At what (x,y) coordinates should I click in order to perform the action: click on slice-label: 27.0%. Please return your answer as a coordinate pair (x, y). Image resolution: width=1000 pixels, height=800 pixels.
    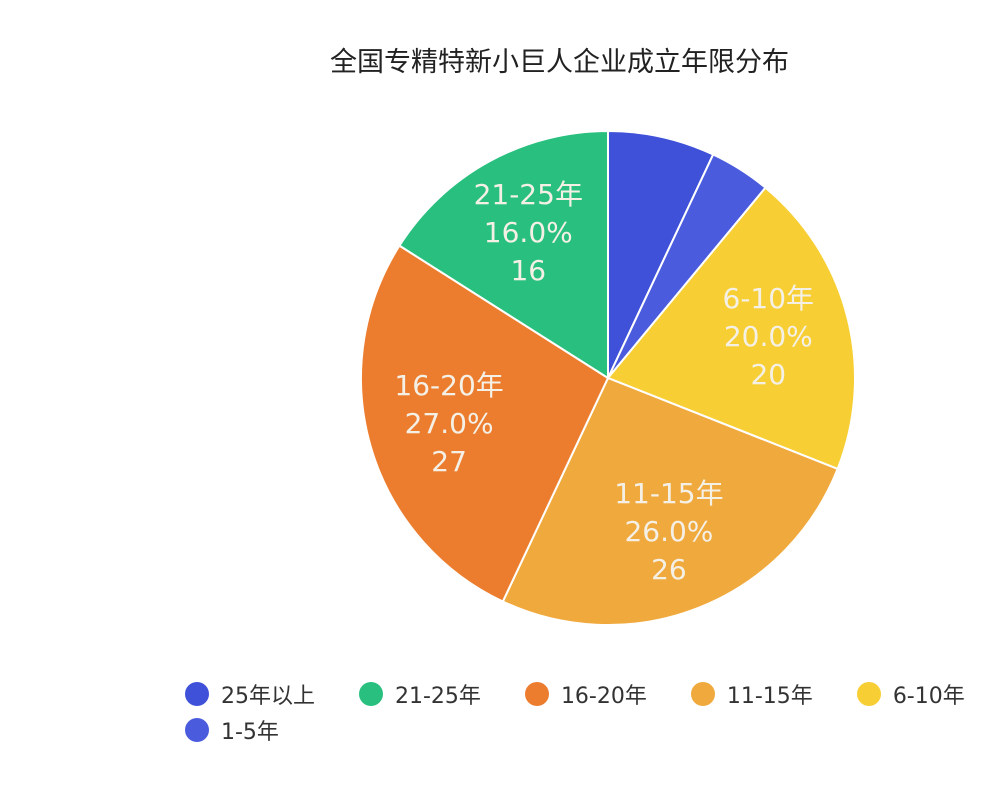
    Looking at the image, I should click on (449, 423).